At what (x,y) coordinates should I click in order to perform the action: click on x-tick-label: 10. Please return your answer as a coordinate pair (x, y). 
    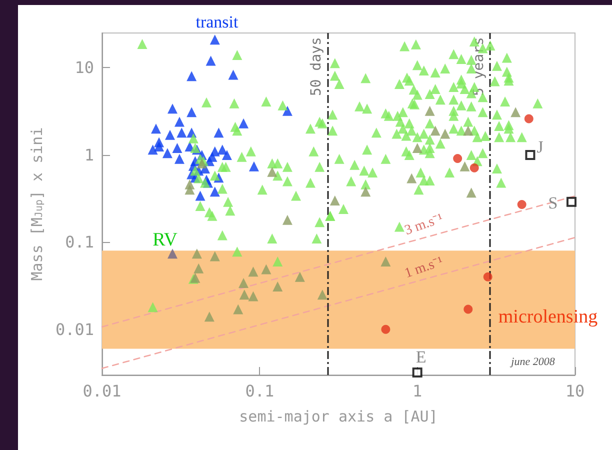
    Looking at the image, I should click on (575, 391).